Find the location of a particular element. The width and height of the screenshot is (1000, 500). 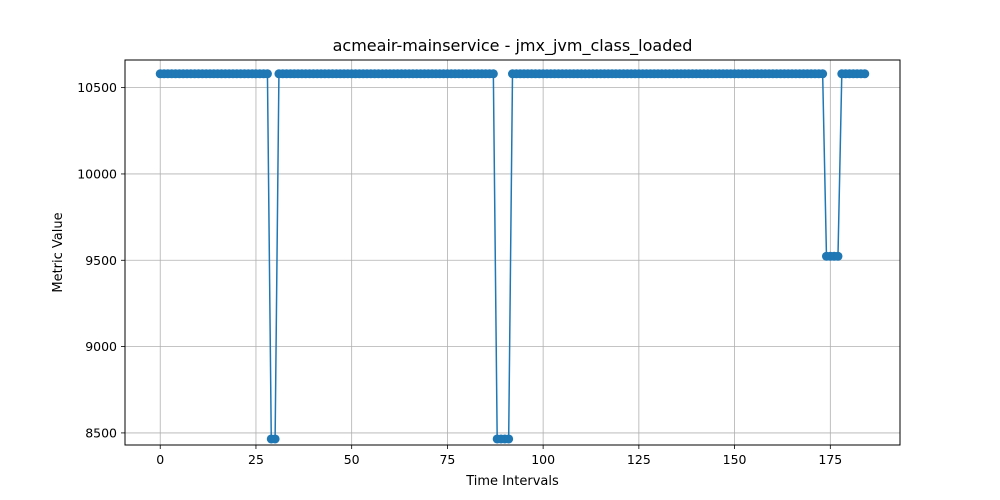

x-tick-label: 50 is located at coordinates (352, 459).